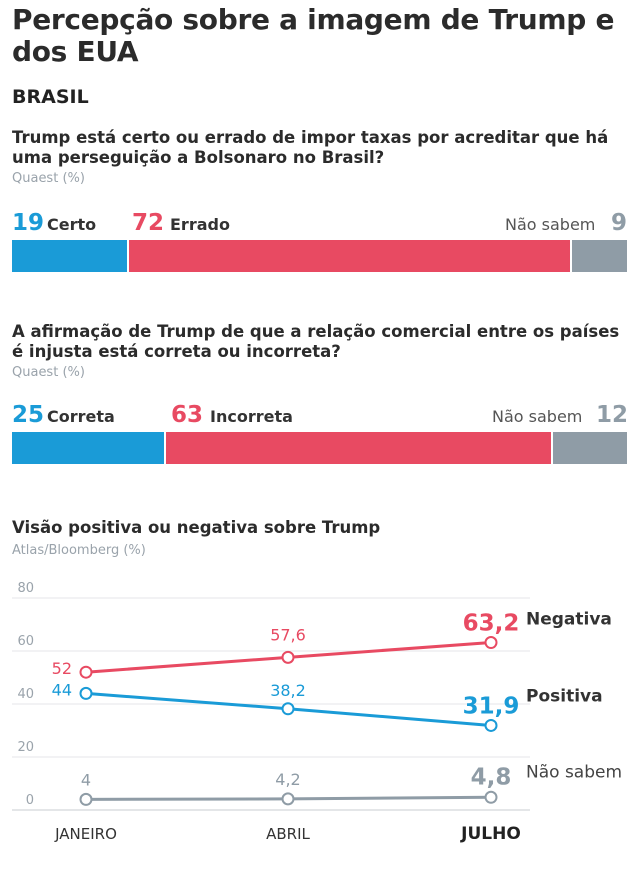  What do you see at coordinates (491, 624) in the screenshot?
I see `data-label: 63,2` at bounding box center [491, 624].